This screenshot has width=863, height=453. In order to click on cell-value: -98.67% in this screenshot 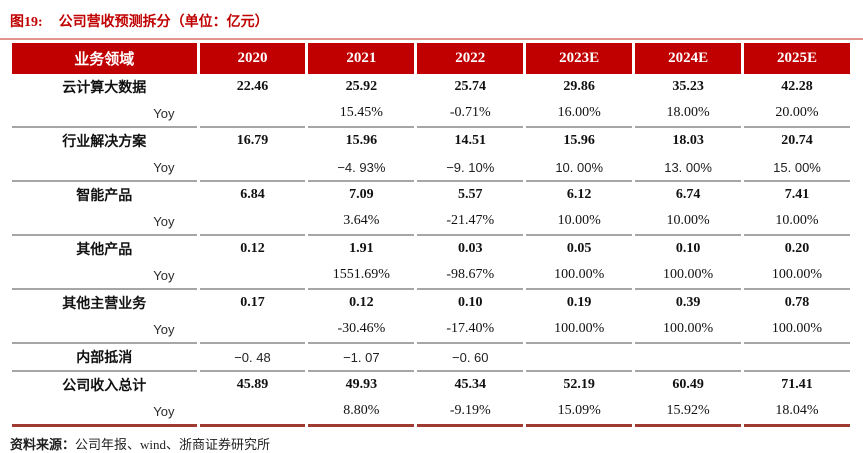, I will do `click(470, 276)`.